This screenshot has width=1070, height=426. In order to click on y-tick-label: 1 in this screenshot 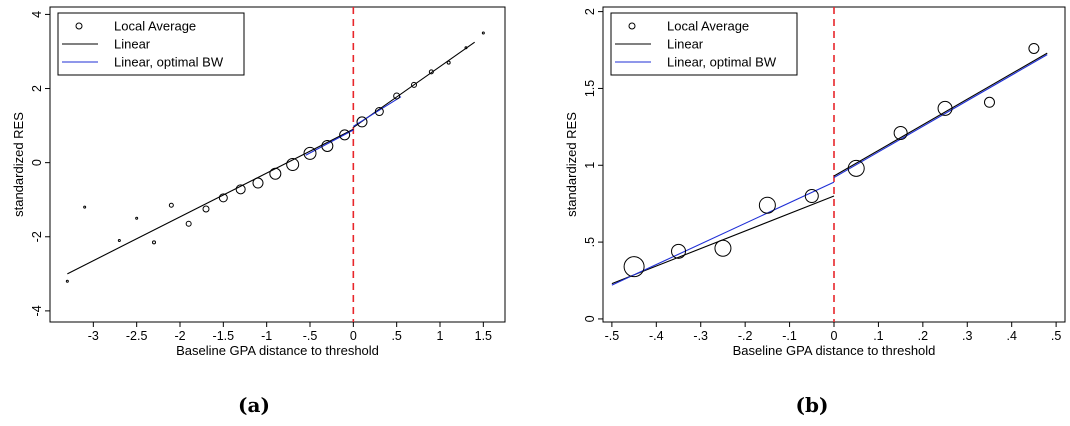, I will do `click(590, 165)`.